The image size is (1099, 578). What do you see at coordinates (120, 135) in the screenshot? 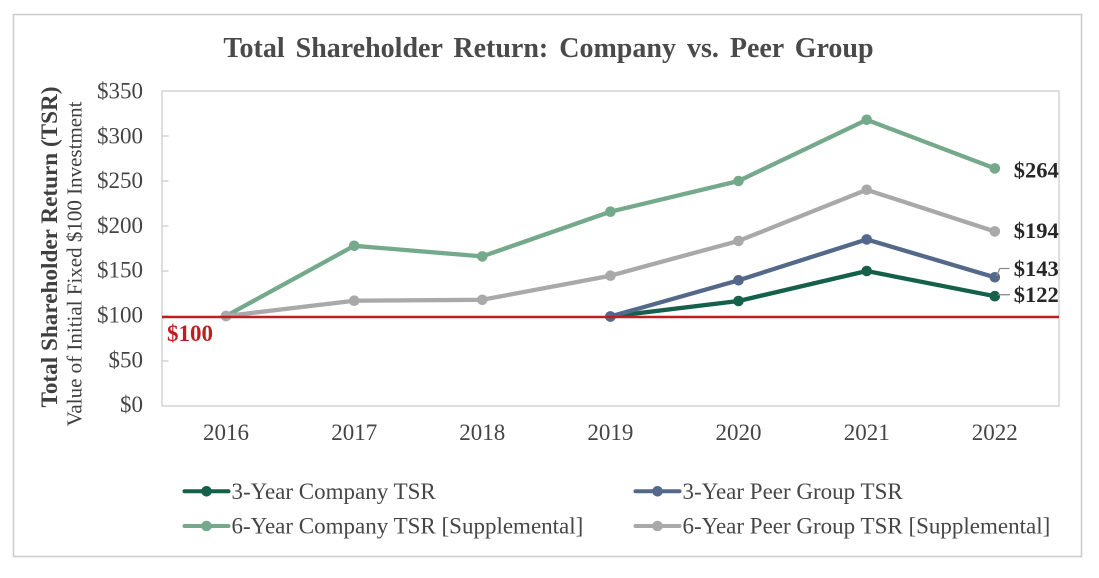
I see `svg-text: $300` at bounding box center [120, 135].